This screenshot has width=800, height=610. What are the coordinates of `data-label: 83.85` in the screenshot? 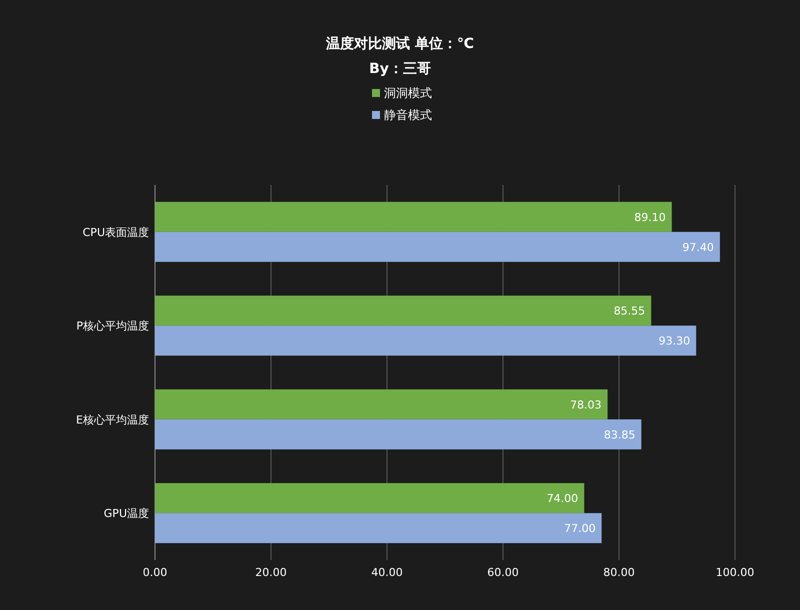 It's located at (620, 435).